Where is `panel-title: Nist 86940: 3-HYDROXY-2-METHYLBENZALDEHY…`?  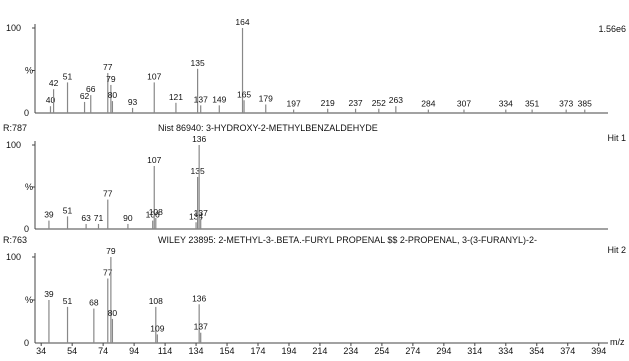
panel-title: Nist 86940: 3-HYDROXY-2-METHYLBENZALDEHY… is located at coordinates (268, 128).